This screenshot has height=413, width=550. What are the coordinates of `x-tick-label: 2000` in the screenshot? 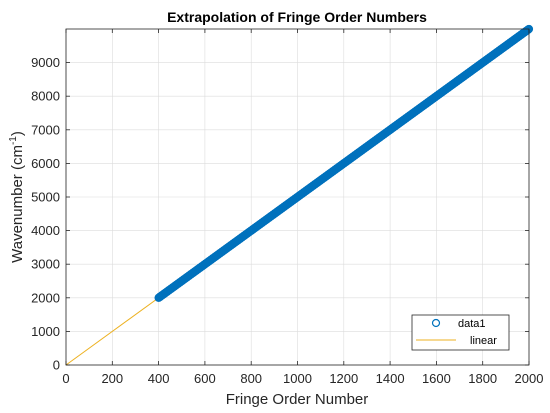 It's located at (529, 378).